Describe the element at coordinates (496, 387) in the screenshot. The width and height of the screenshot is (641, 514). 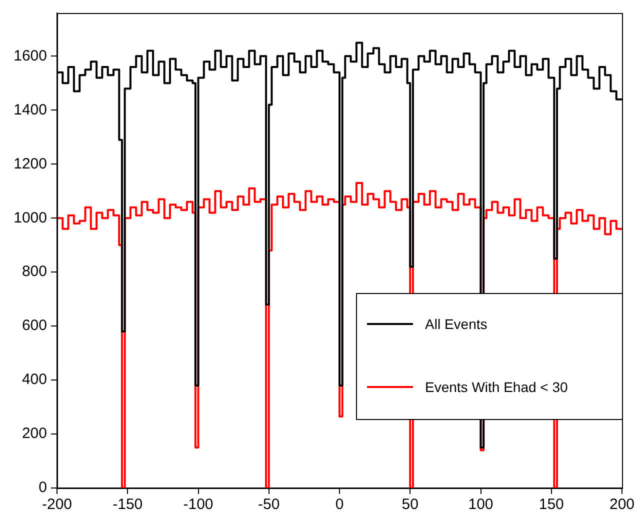
I see `legend-label: Events With Ehad < 30` at that location.